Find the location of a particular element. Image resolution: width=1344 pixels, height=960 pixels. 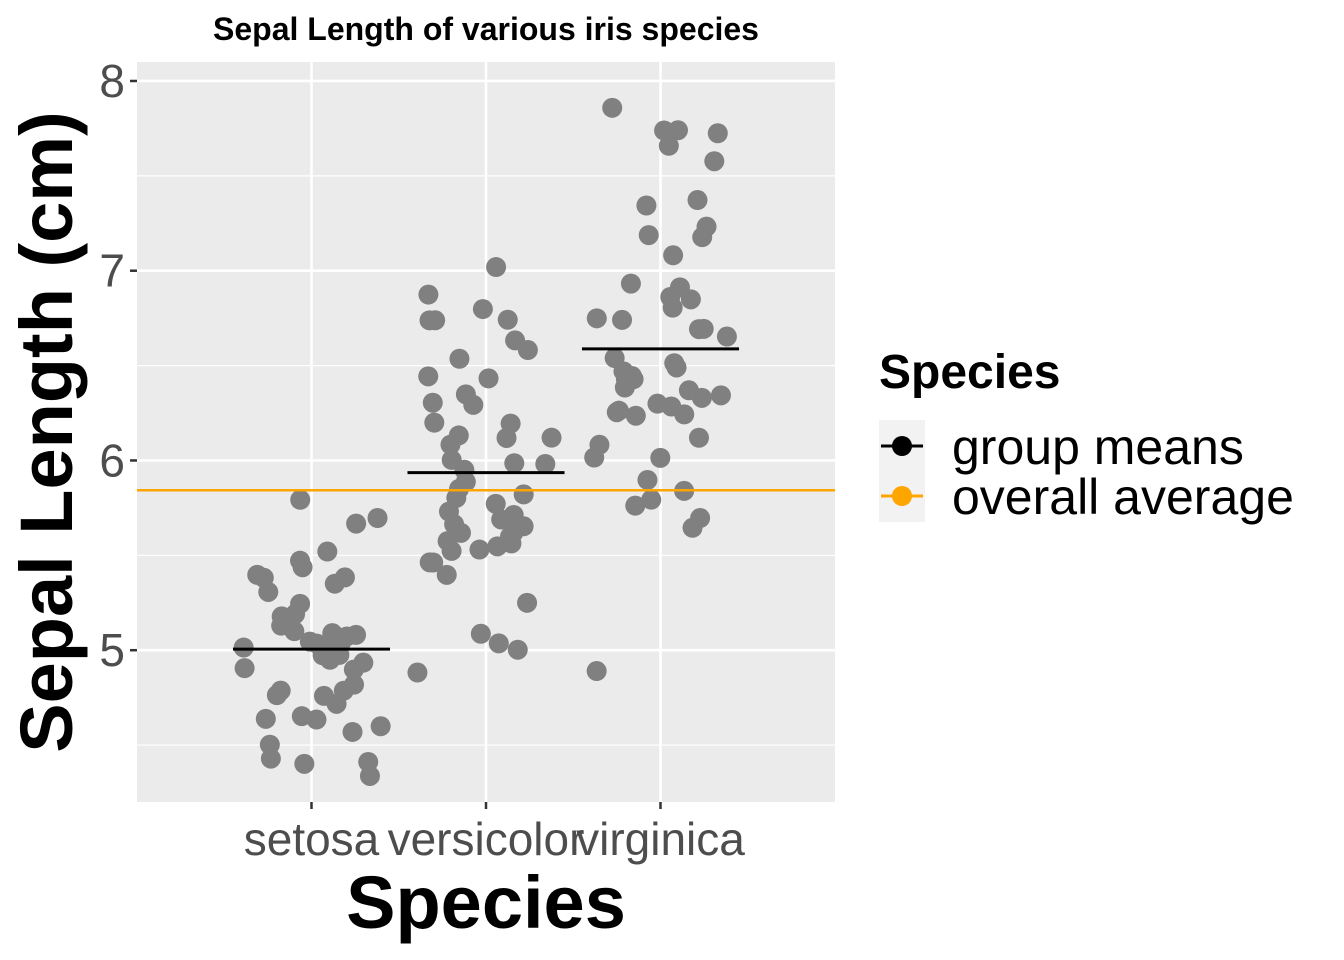

y-axis: 5 6 7 8 is located at coordinates (118, 365).